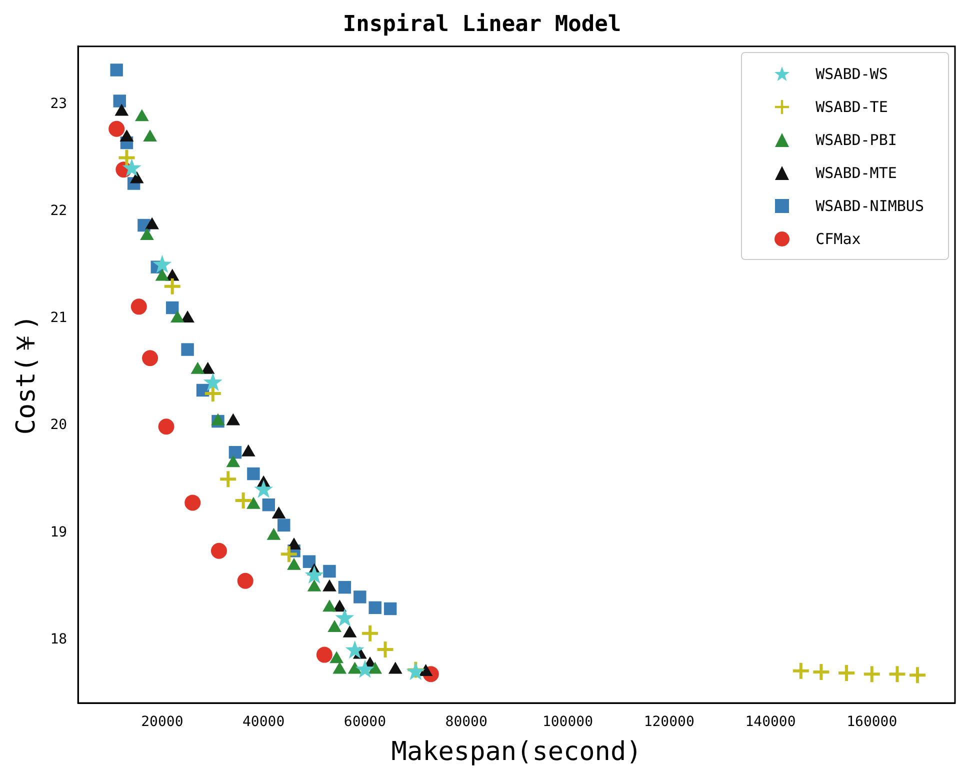 This screenshot has width=976, height=783. I want to click on y-axis-title: Cost(￥), so click(26, 374).